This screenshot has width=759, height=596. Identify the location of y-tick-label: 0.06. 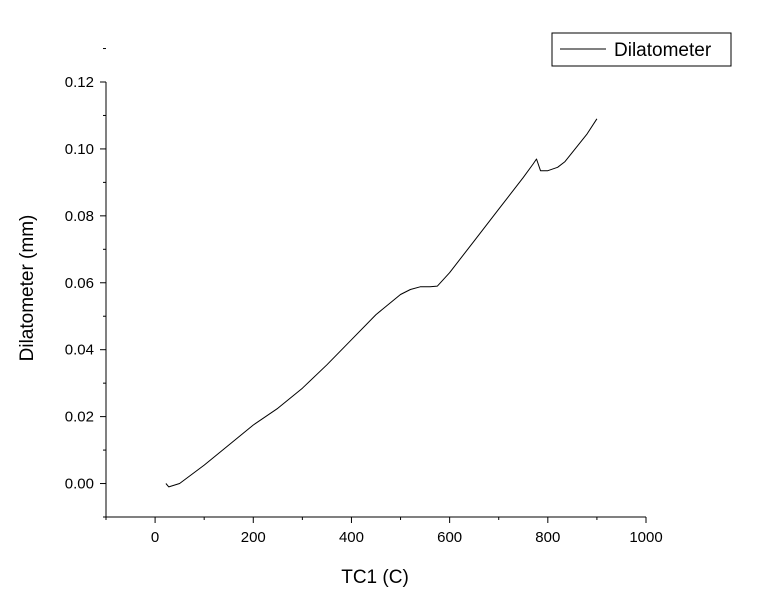
(79, 283).